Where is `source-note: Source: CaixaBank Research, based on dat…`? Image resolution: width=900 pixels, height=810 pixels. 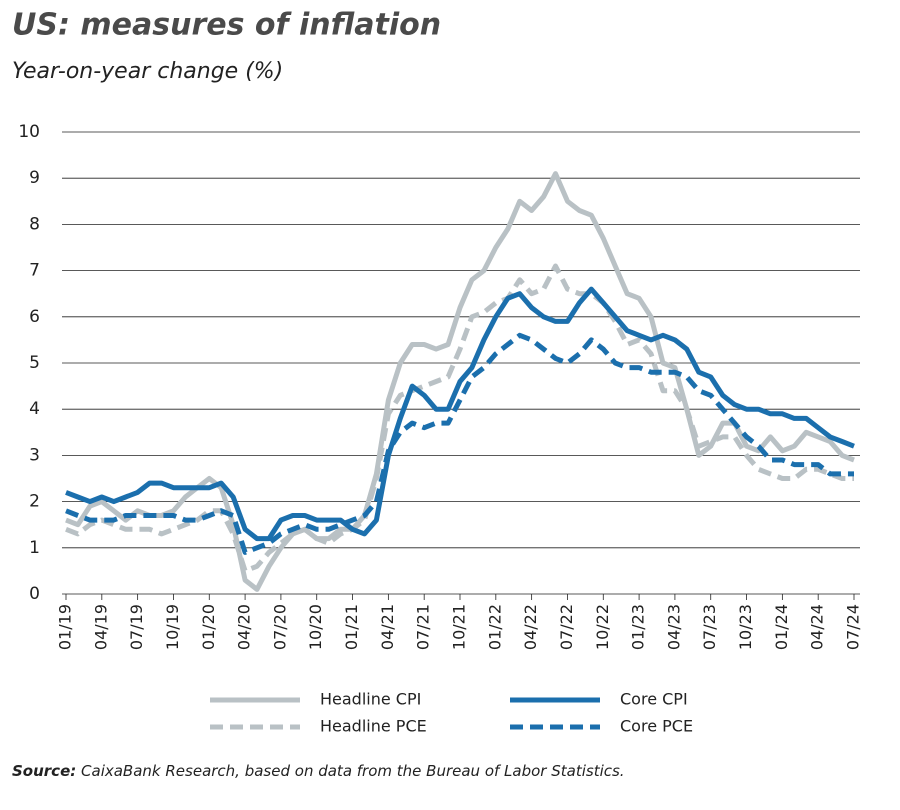
source-note: Source: CaixaBank Research, based on dat… is located at coordinates (318, 771).